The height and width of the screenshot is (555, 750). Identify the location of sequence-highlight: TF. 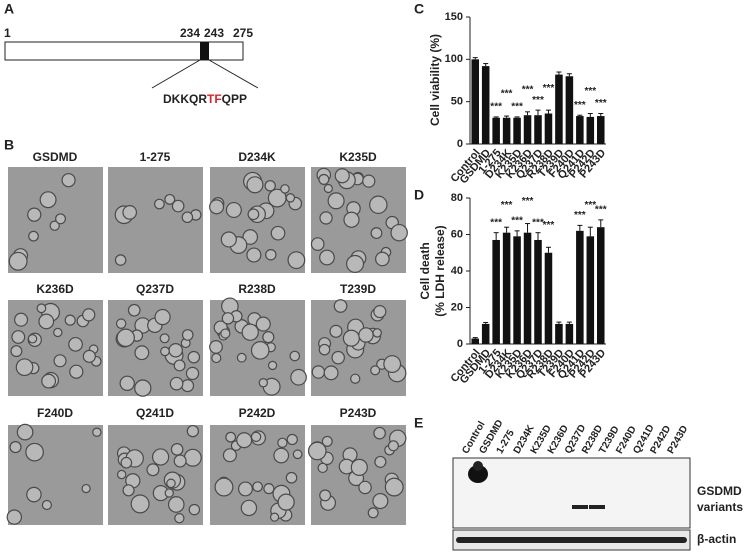
(214, 99).